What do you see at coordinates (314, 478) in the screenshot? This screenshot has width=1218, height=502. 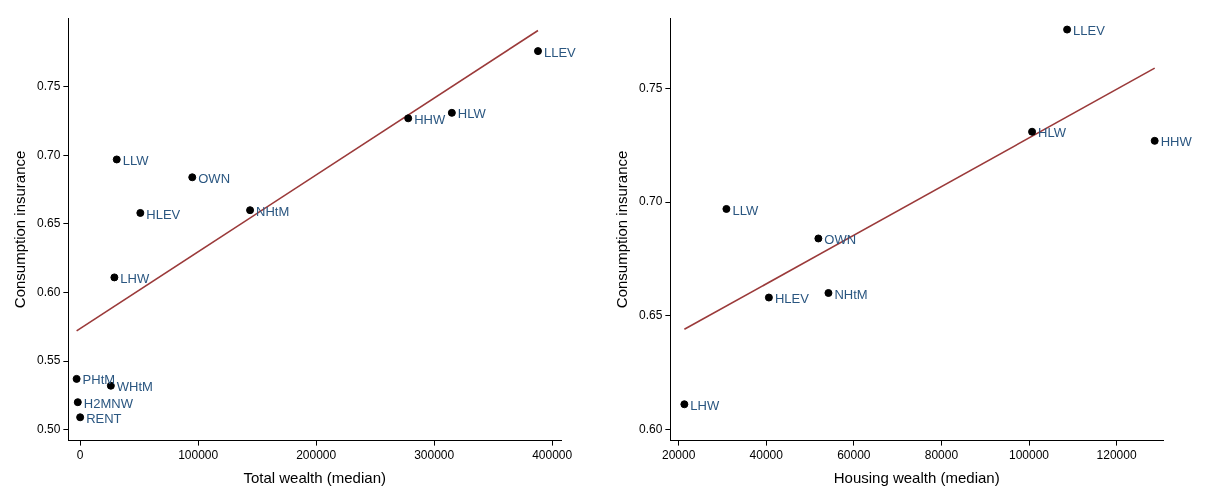 I see `x-axis-title: Total wealth (median)` at bounding box center [314, 478].